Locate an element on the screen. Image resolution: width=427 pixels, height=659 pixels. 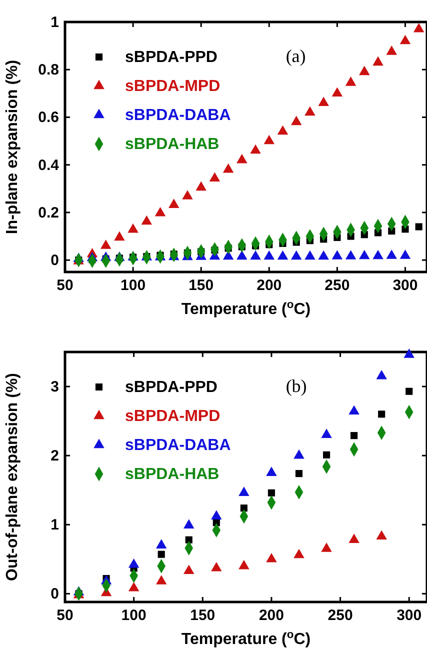
y-axis-title: In-plane expansion (%) is located at coordinates (12, 147).